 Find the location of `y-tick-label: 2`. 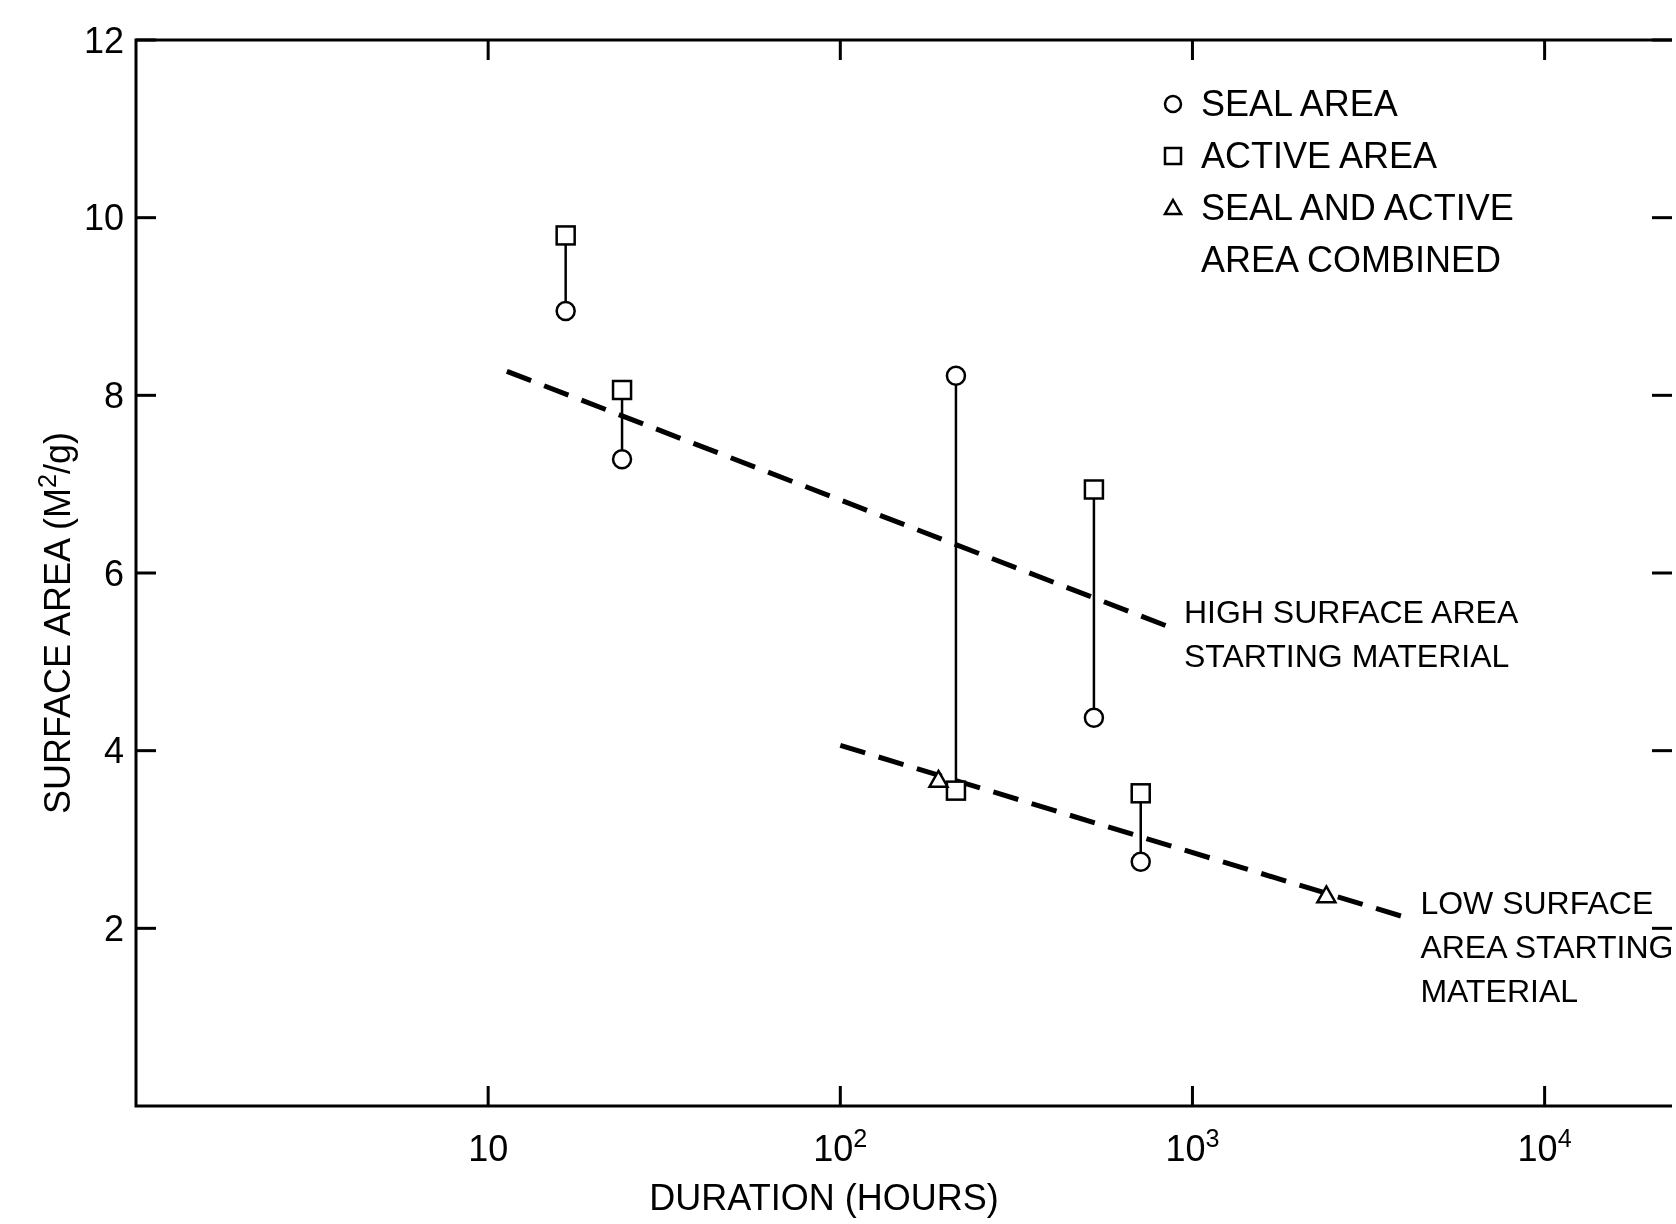

y-tick-label: 2 is located at coordinates (113, 928).